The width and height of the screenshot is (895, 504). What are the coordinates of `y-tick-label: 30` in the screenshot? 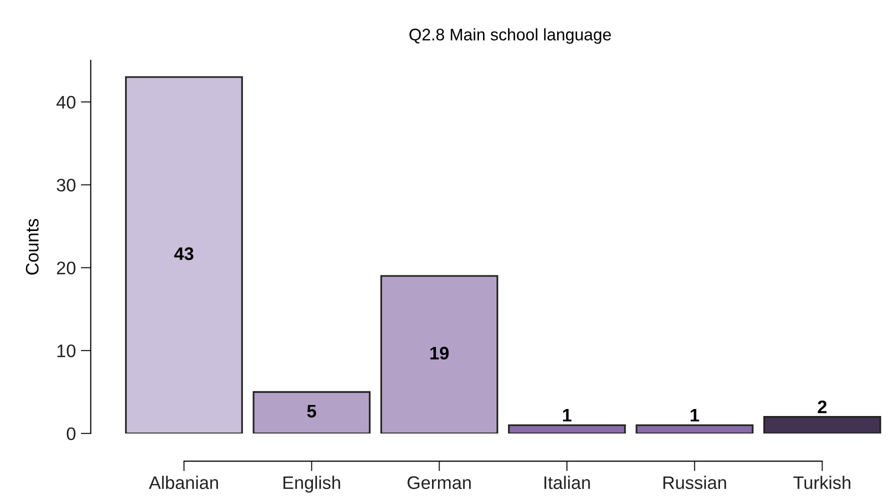 It's located at (66, 185).